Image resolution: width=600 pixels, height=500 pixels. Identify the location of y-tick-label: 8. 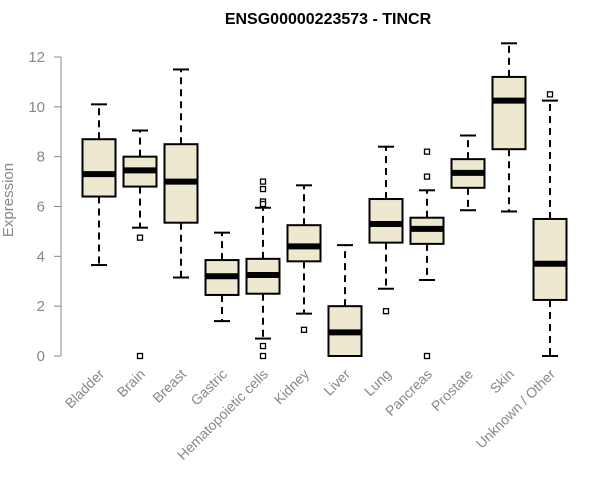
(41, 157).